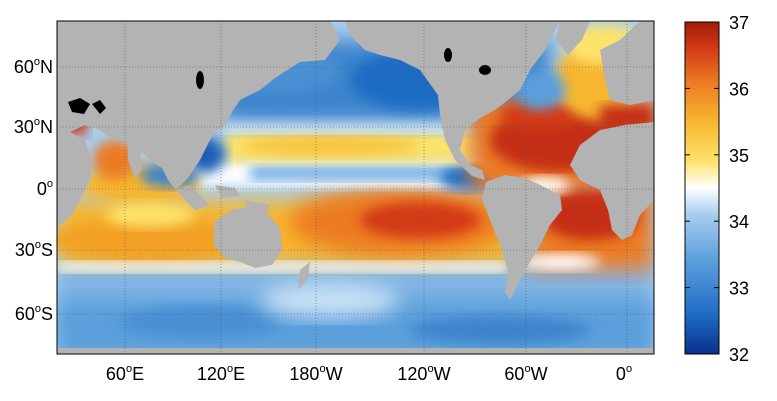  Describe the element at coordinates (369, 373) in the screenshot. I see `lon-tick-labels: 60oE 120oE 180oW 120oW 60oW 0o` at that location.